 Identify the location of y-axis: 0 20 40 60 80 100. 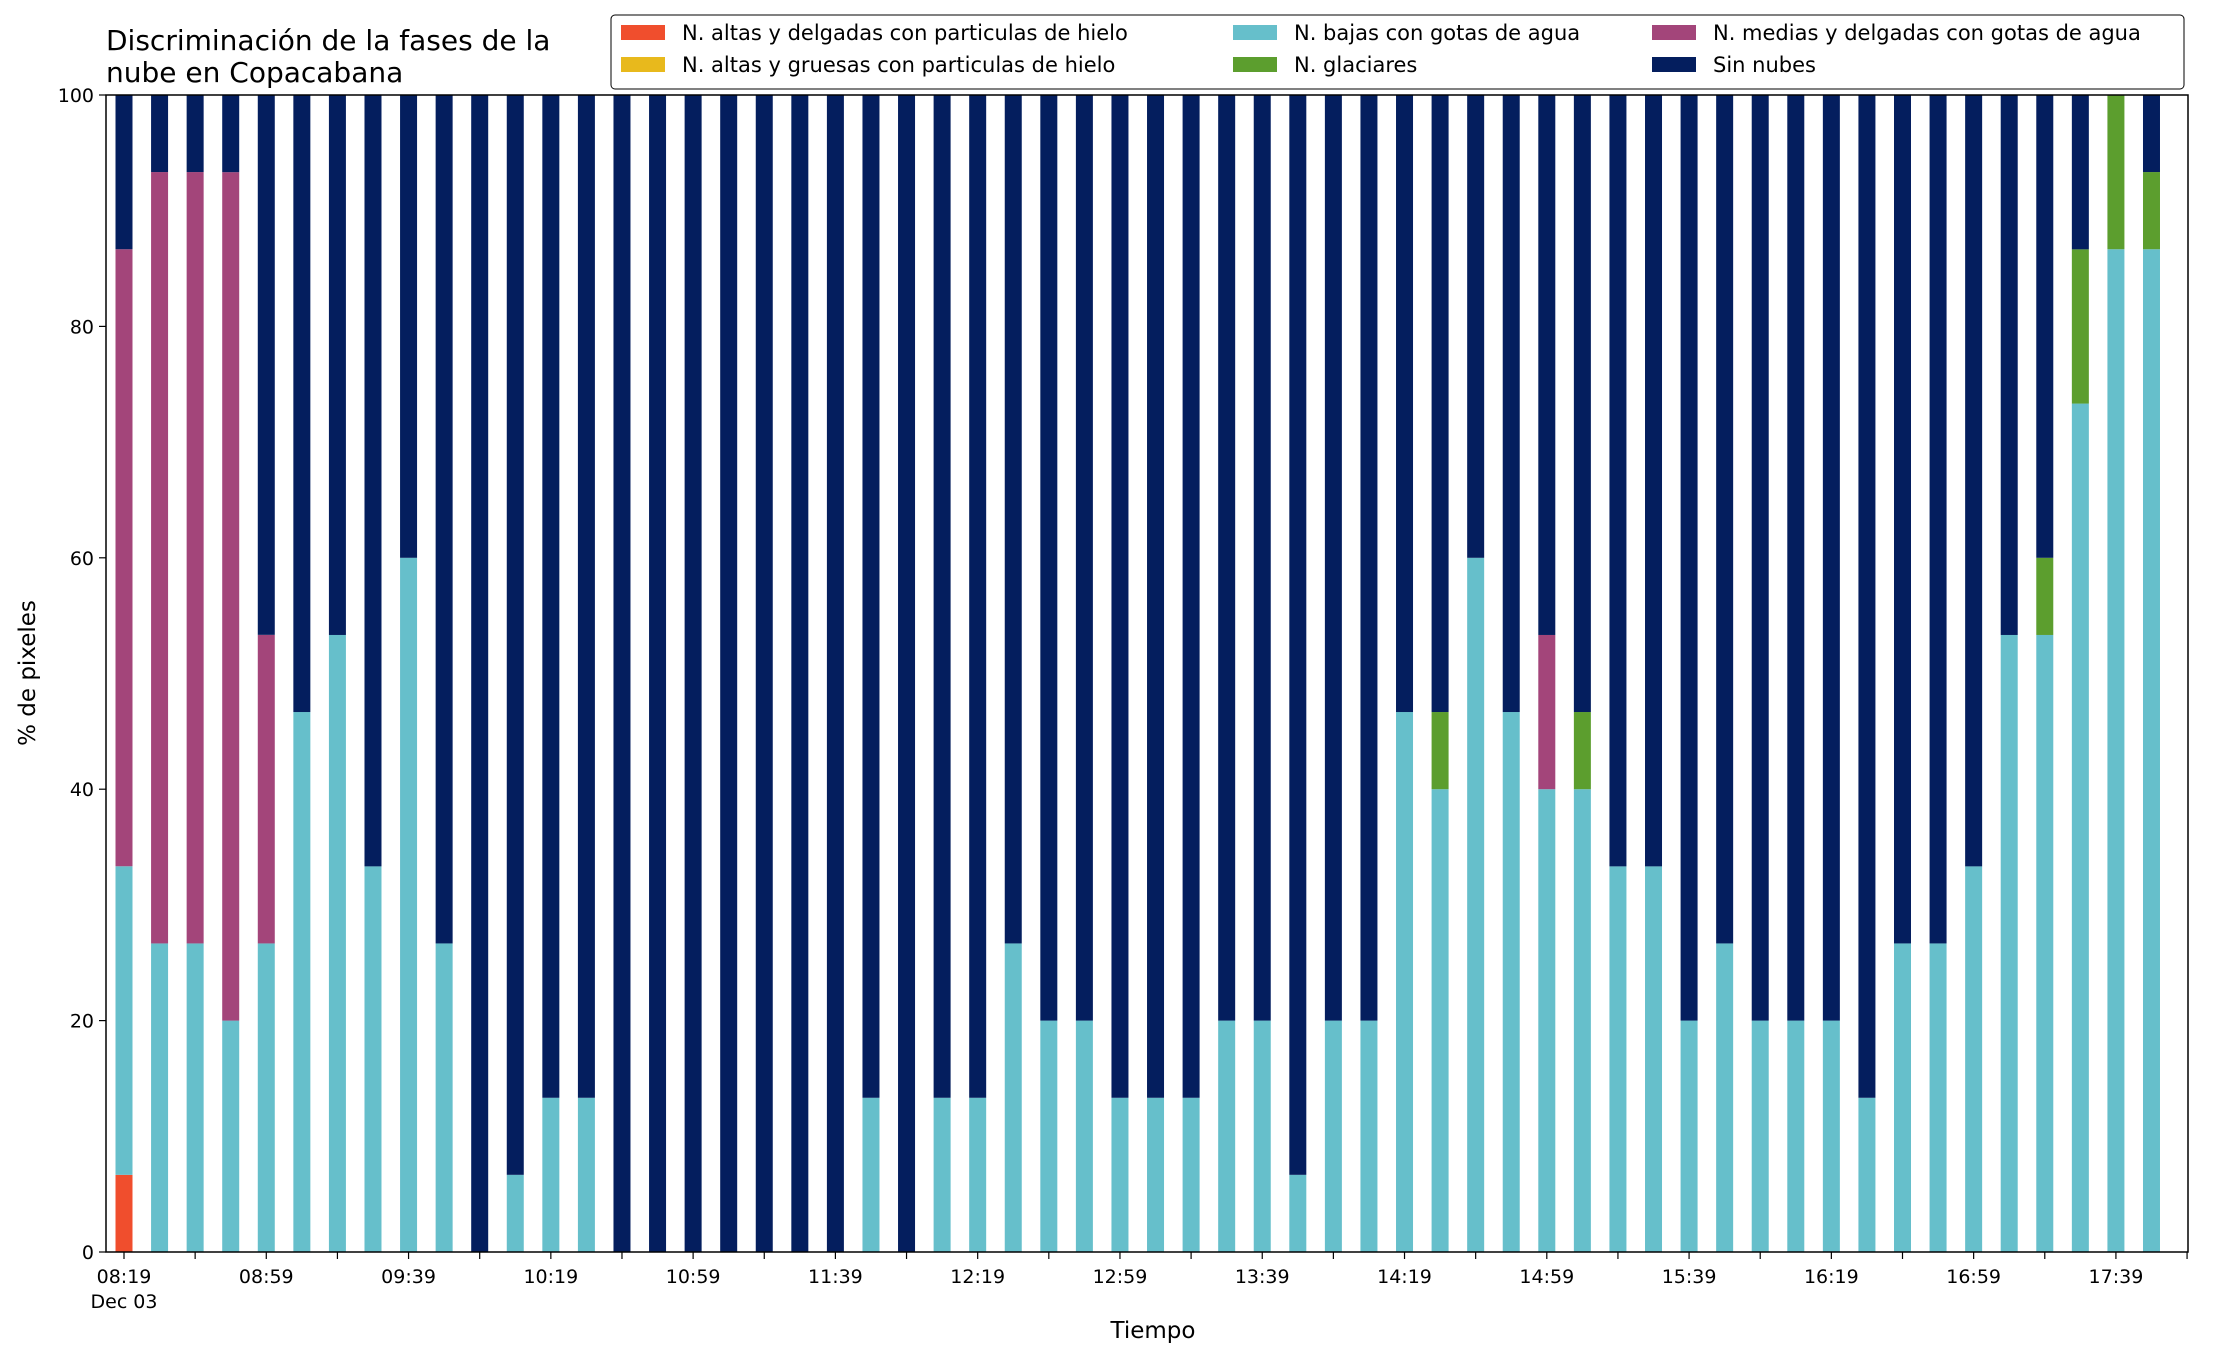
(82, 674).